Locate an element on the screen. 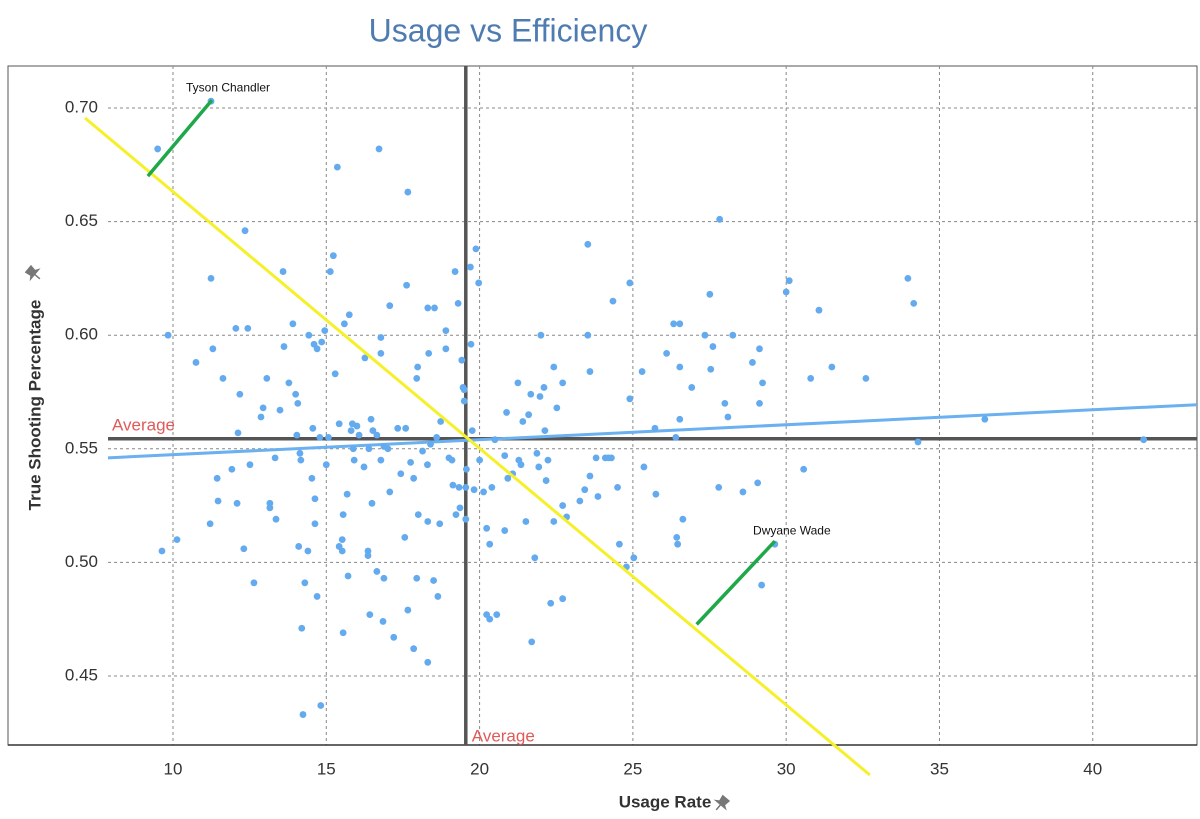 This screenshot has height=819, width=1200. y-axis-label: True Shooting Percentage is located at coordinates (34, 405).